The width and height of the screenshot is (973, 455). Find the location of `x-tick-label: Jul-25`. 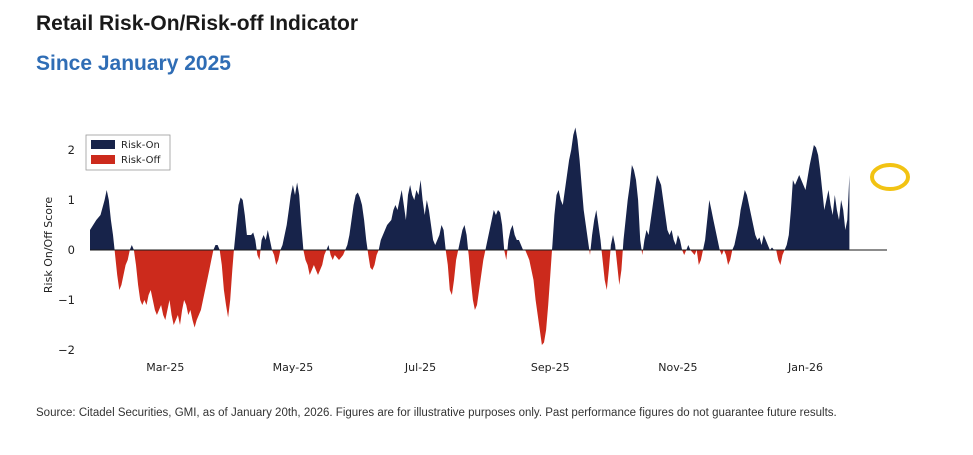

x-tick-label: Jul-25 is located at coordinates (420, 367).